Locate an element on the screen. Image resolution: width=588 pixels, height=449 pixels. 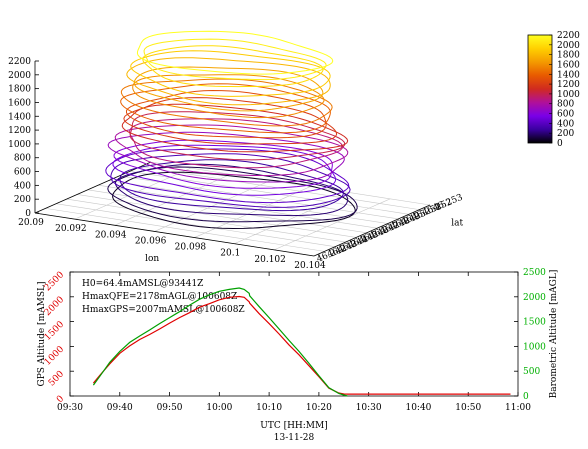
x-tick-label: 20.092 is located at coordinates (71, 229).